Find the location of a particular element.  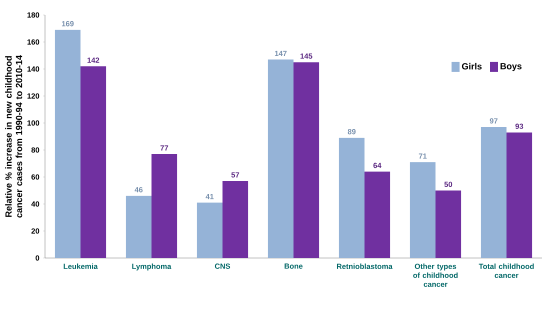

legend-label: Girls is located at coordinates (472, 66).